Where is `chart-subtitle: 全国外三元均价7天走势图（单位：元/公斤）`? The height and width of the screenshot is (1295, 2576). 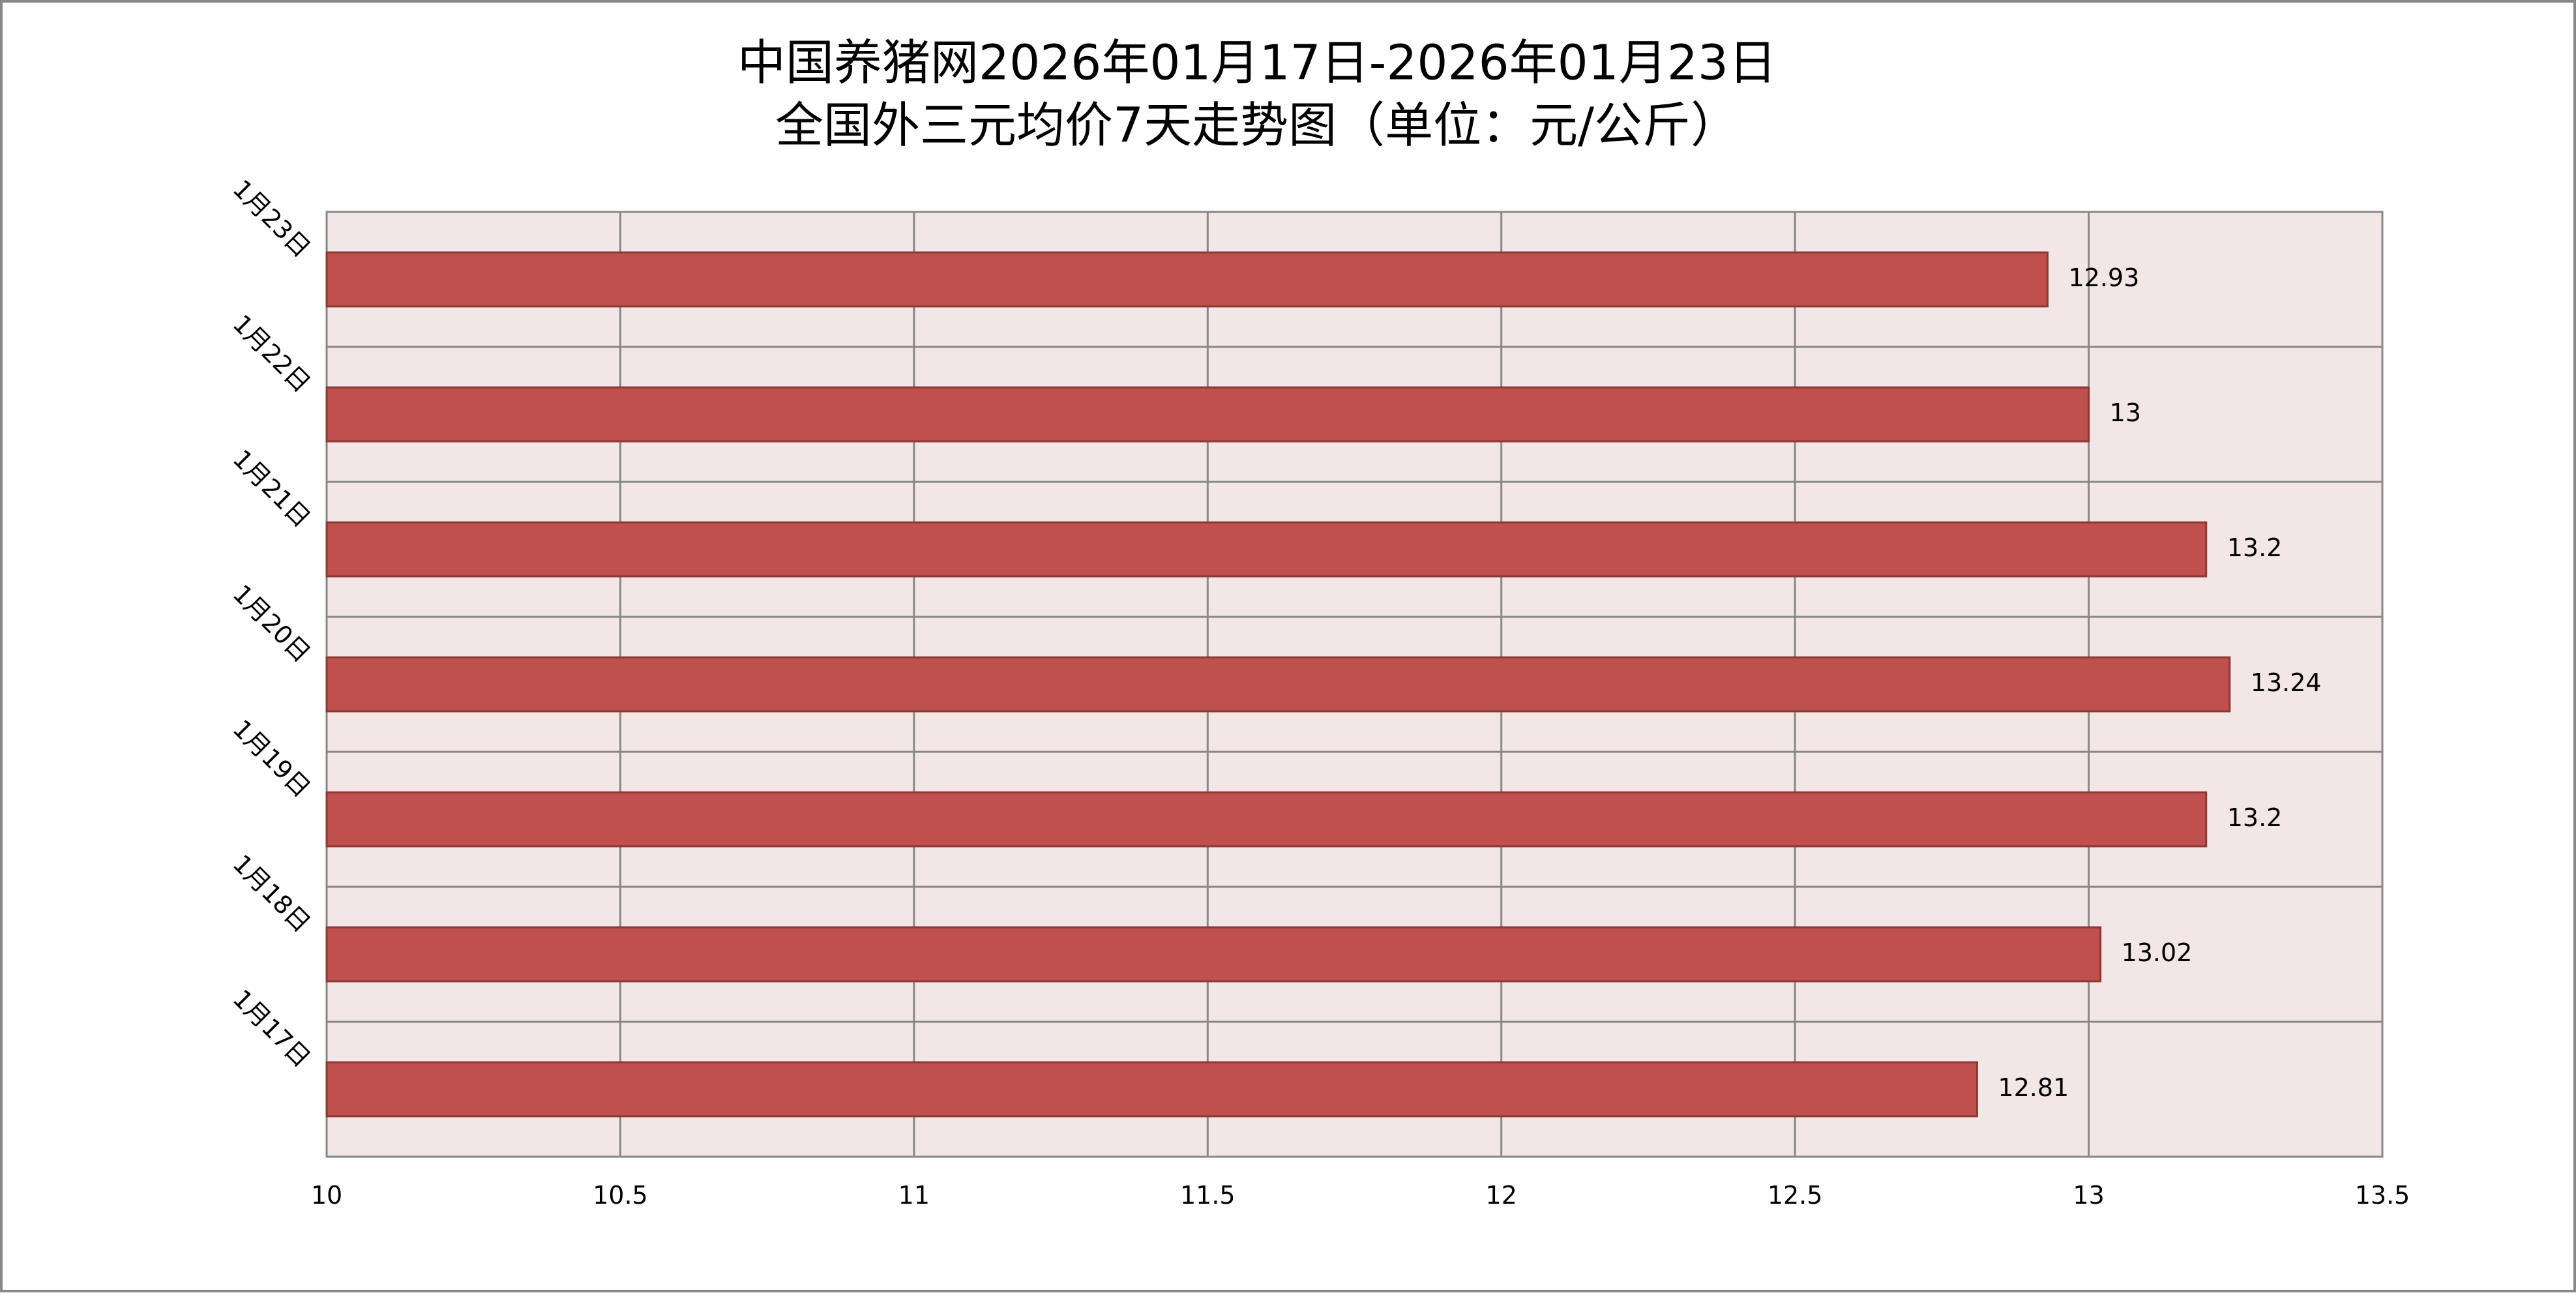
chart-subtitle: 全国外三元均价7天走势图（单位：元/公斤） is located at coordinates (1257, 126).